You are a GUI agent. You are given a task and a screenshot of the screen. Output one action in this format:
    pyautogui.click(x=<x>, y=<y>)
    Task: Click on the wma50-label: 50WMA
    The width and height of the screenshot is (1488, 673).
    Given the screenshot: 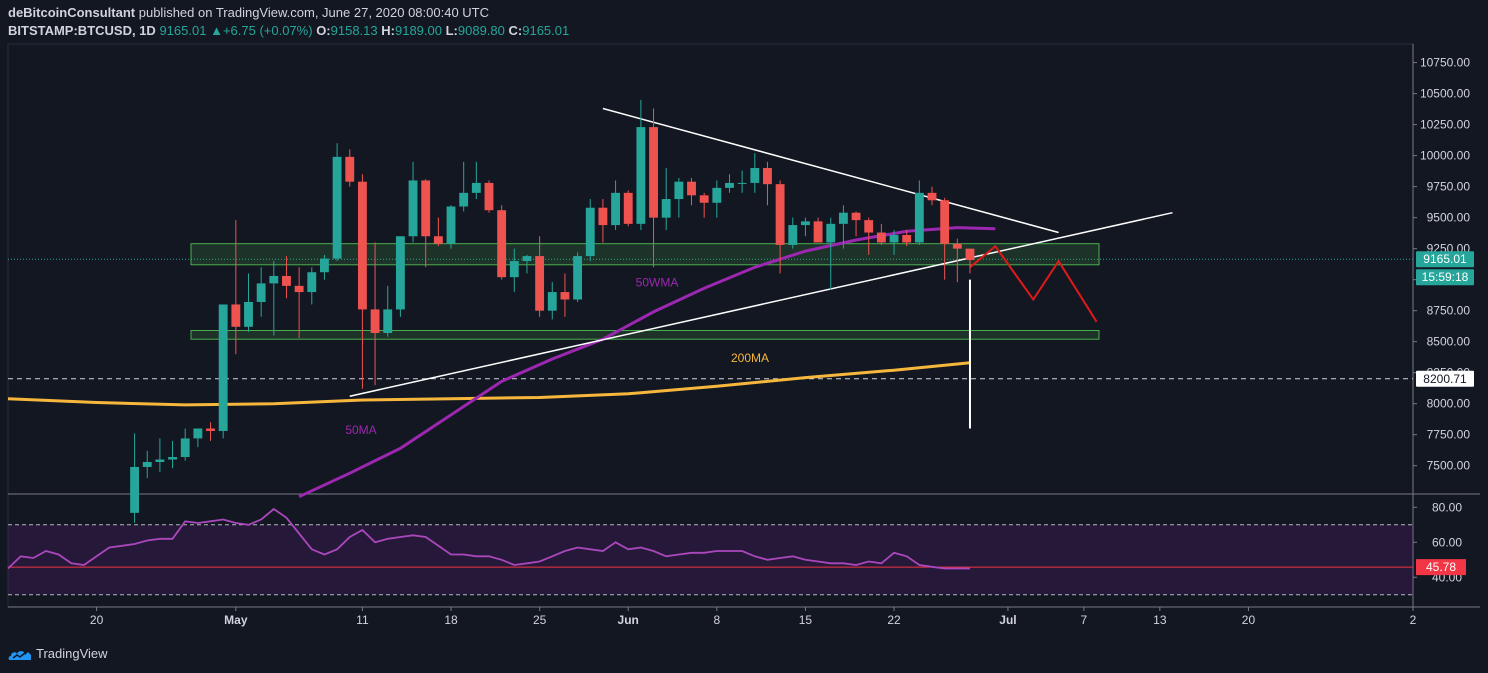 What is the action you would take?
    pyautogui.click(x=657, y=282)
    